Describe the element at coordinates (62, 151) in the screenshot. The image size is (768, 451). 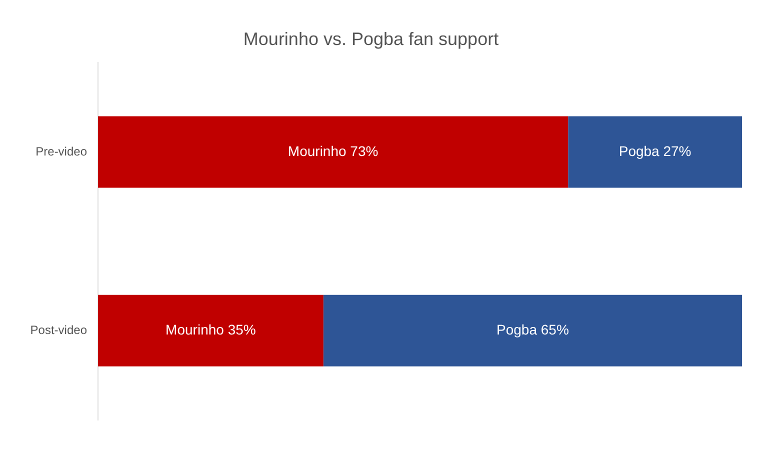
I see `y-tick-label: Pre-video` at that location.